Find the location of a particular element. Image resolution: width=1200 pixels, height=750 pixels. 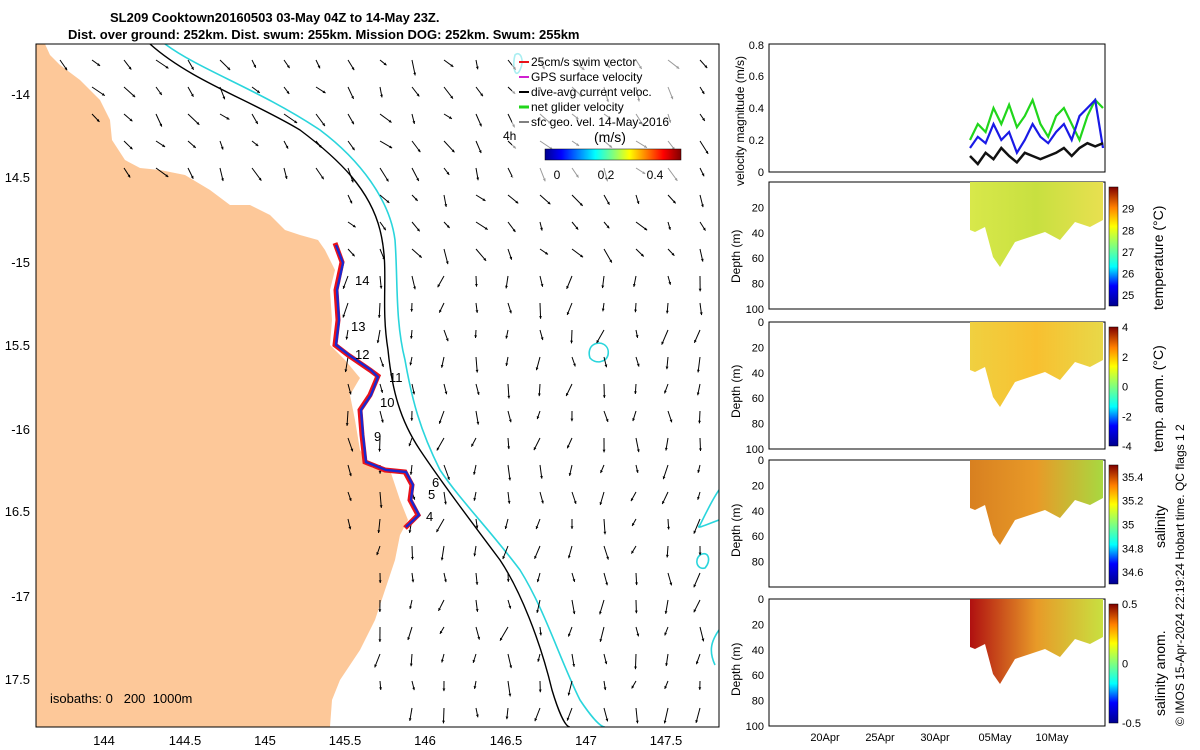

day-label: 11 is located at coordinates (396, 377).